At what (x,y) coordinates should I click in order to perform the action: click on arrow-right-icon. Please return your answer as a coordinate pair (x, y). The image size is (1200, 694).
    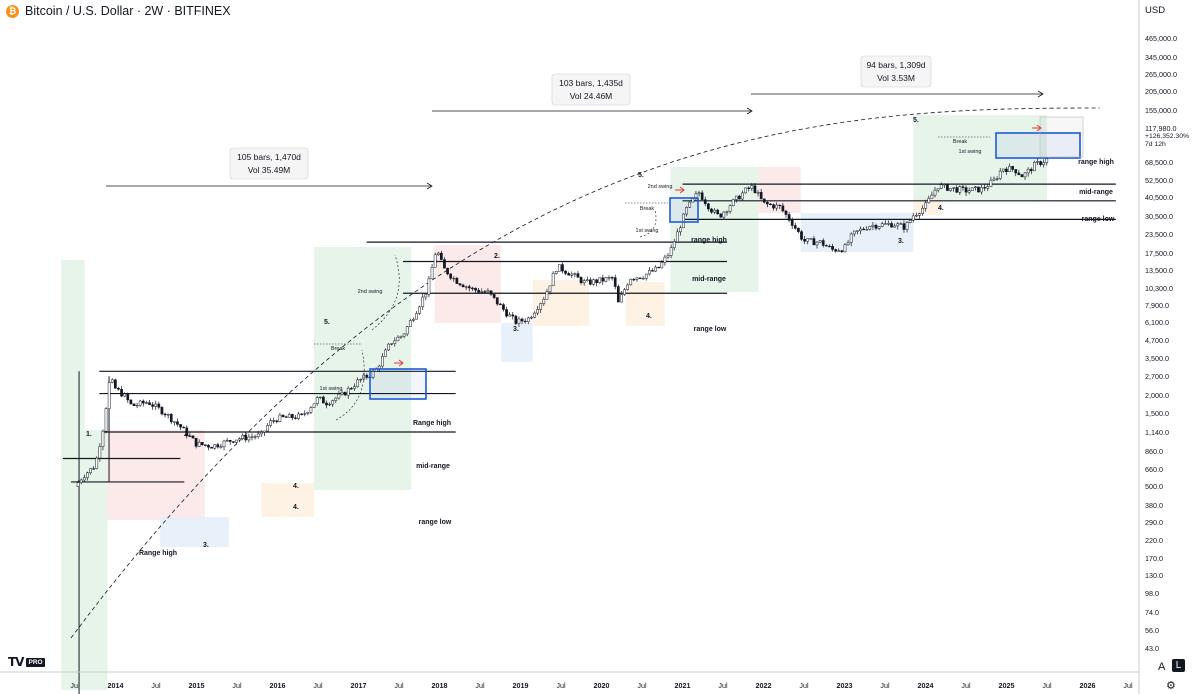
    Looking at the image, I should click on (1040, 94).